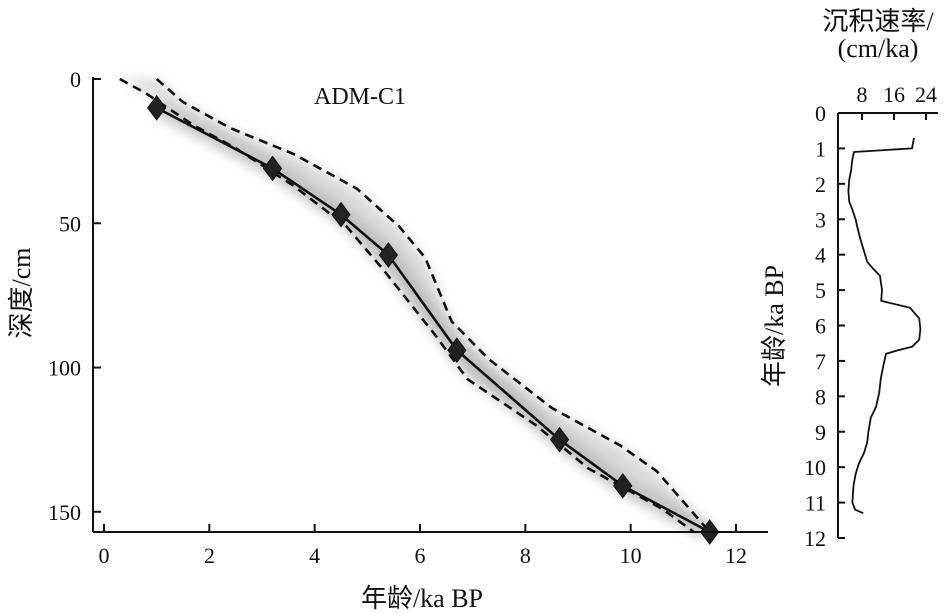 This screenshot has height=614, width=945. Describe the element at coordinates (894, 94) in the screenshot. I see `rate-tick-label: 16` at that location.